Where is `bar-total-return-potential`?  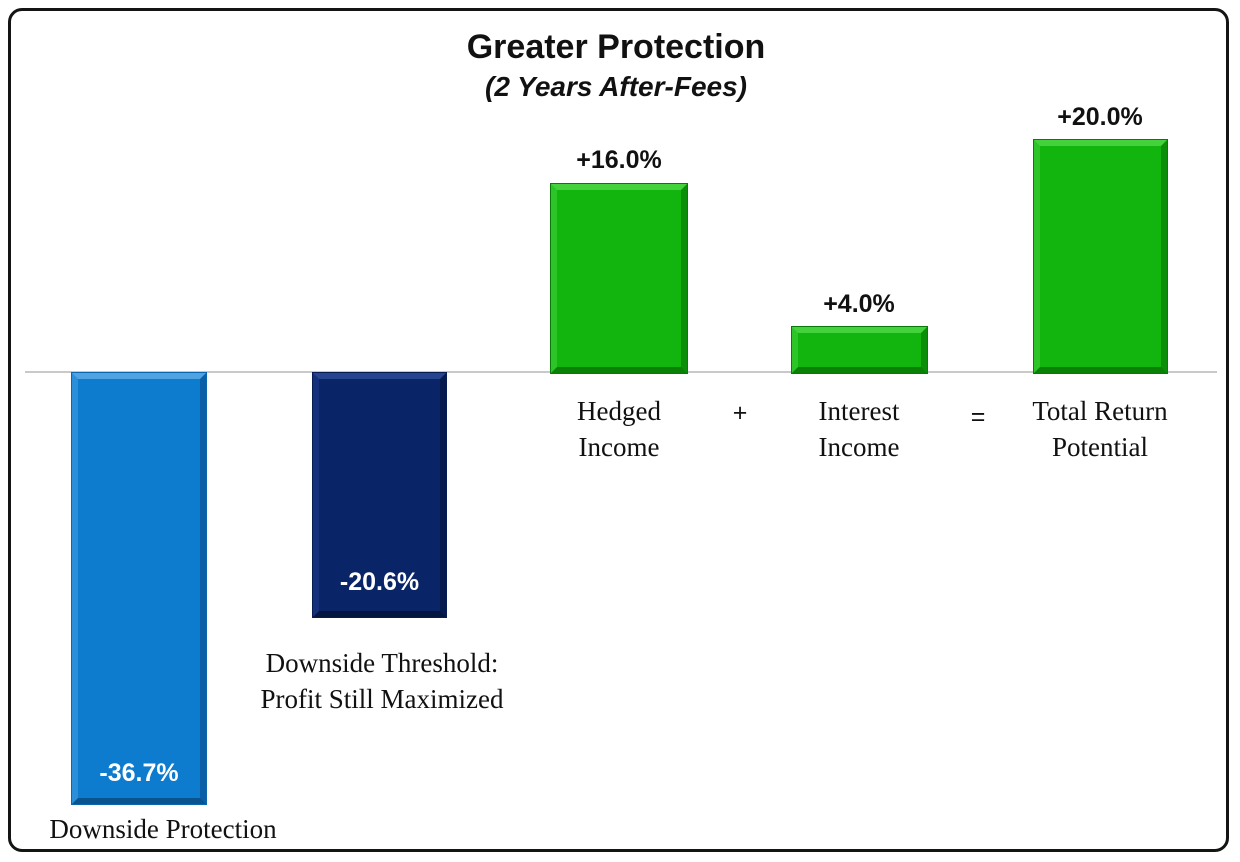
bar-total-return-potential is located at coordinates (1100, 256).